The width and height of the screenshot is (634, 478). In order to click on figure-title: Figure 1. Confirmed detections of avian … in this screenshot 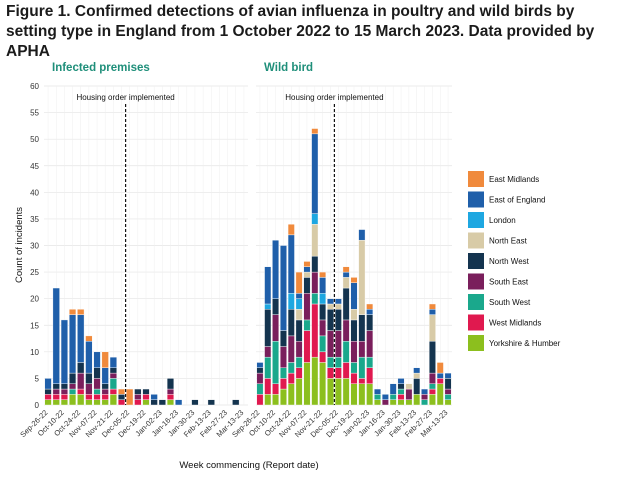, I will do `click(300, 31)`.